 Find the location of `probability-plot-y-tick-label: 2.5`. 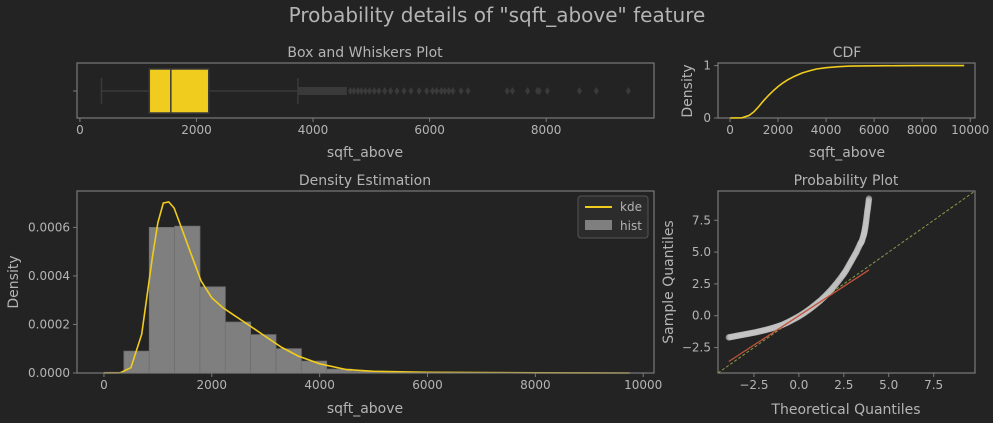

probability-plot-y-tick-label: 2.5 is located at coordinates (701, 284).